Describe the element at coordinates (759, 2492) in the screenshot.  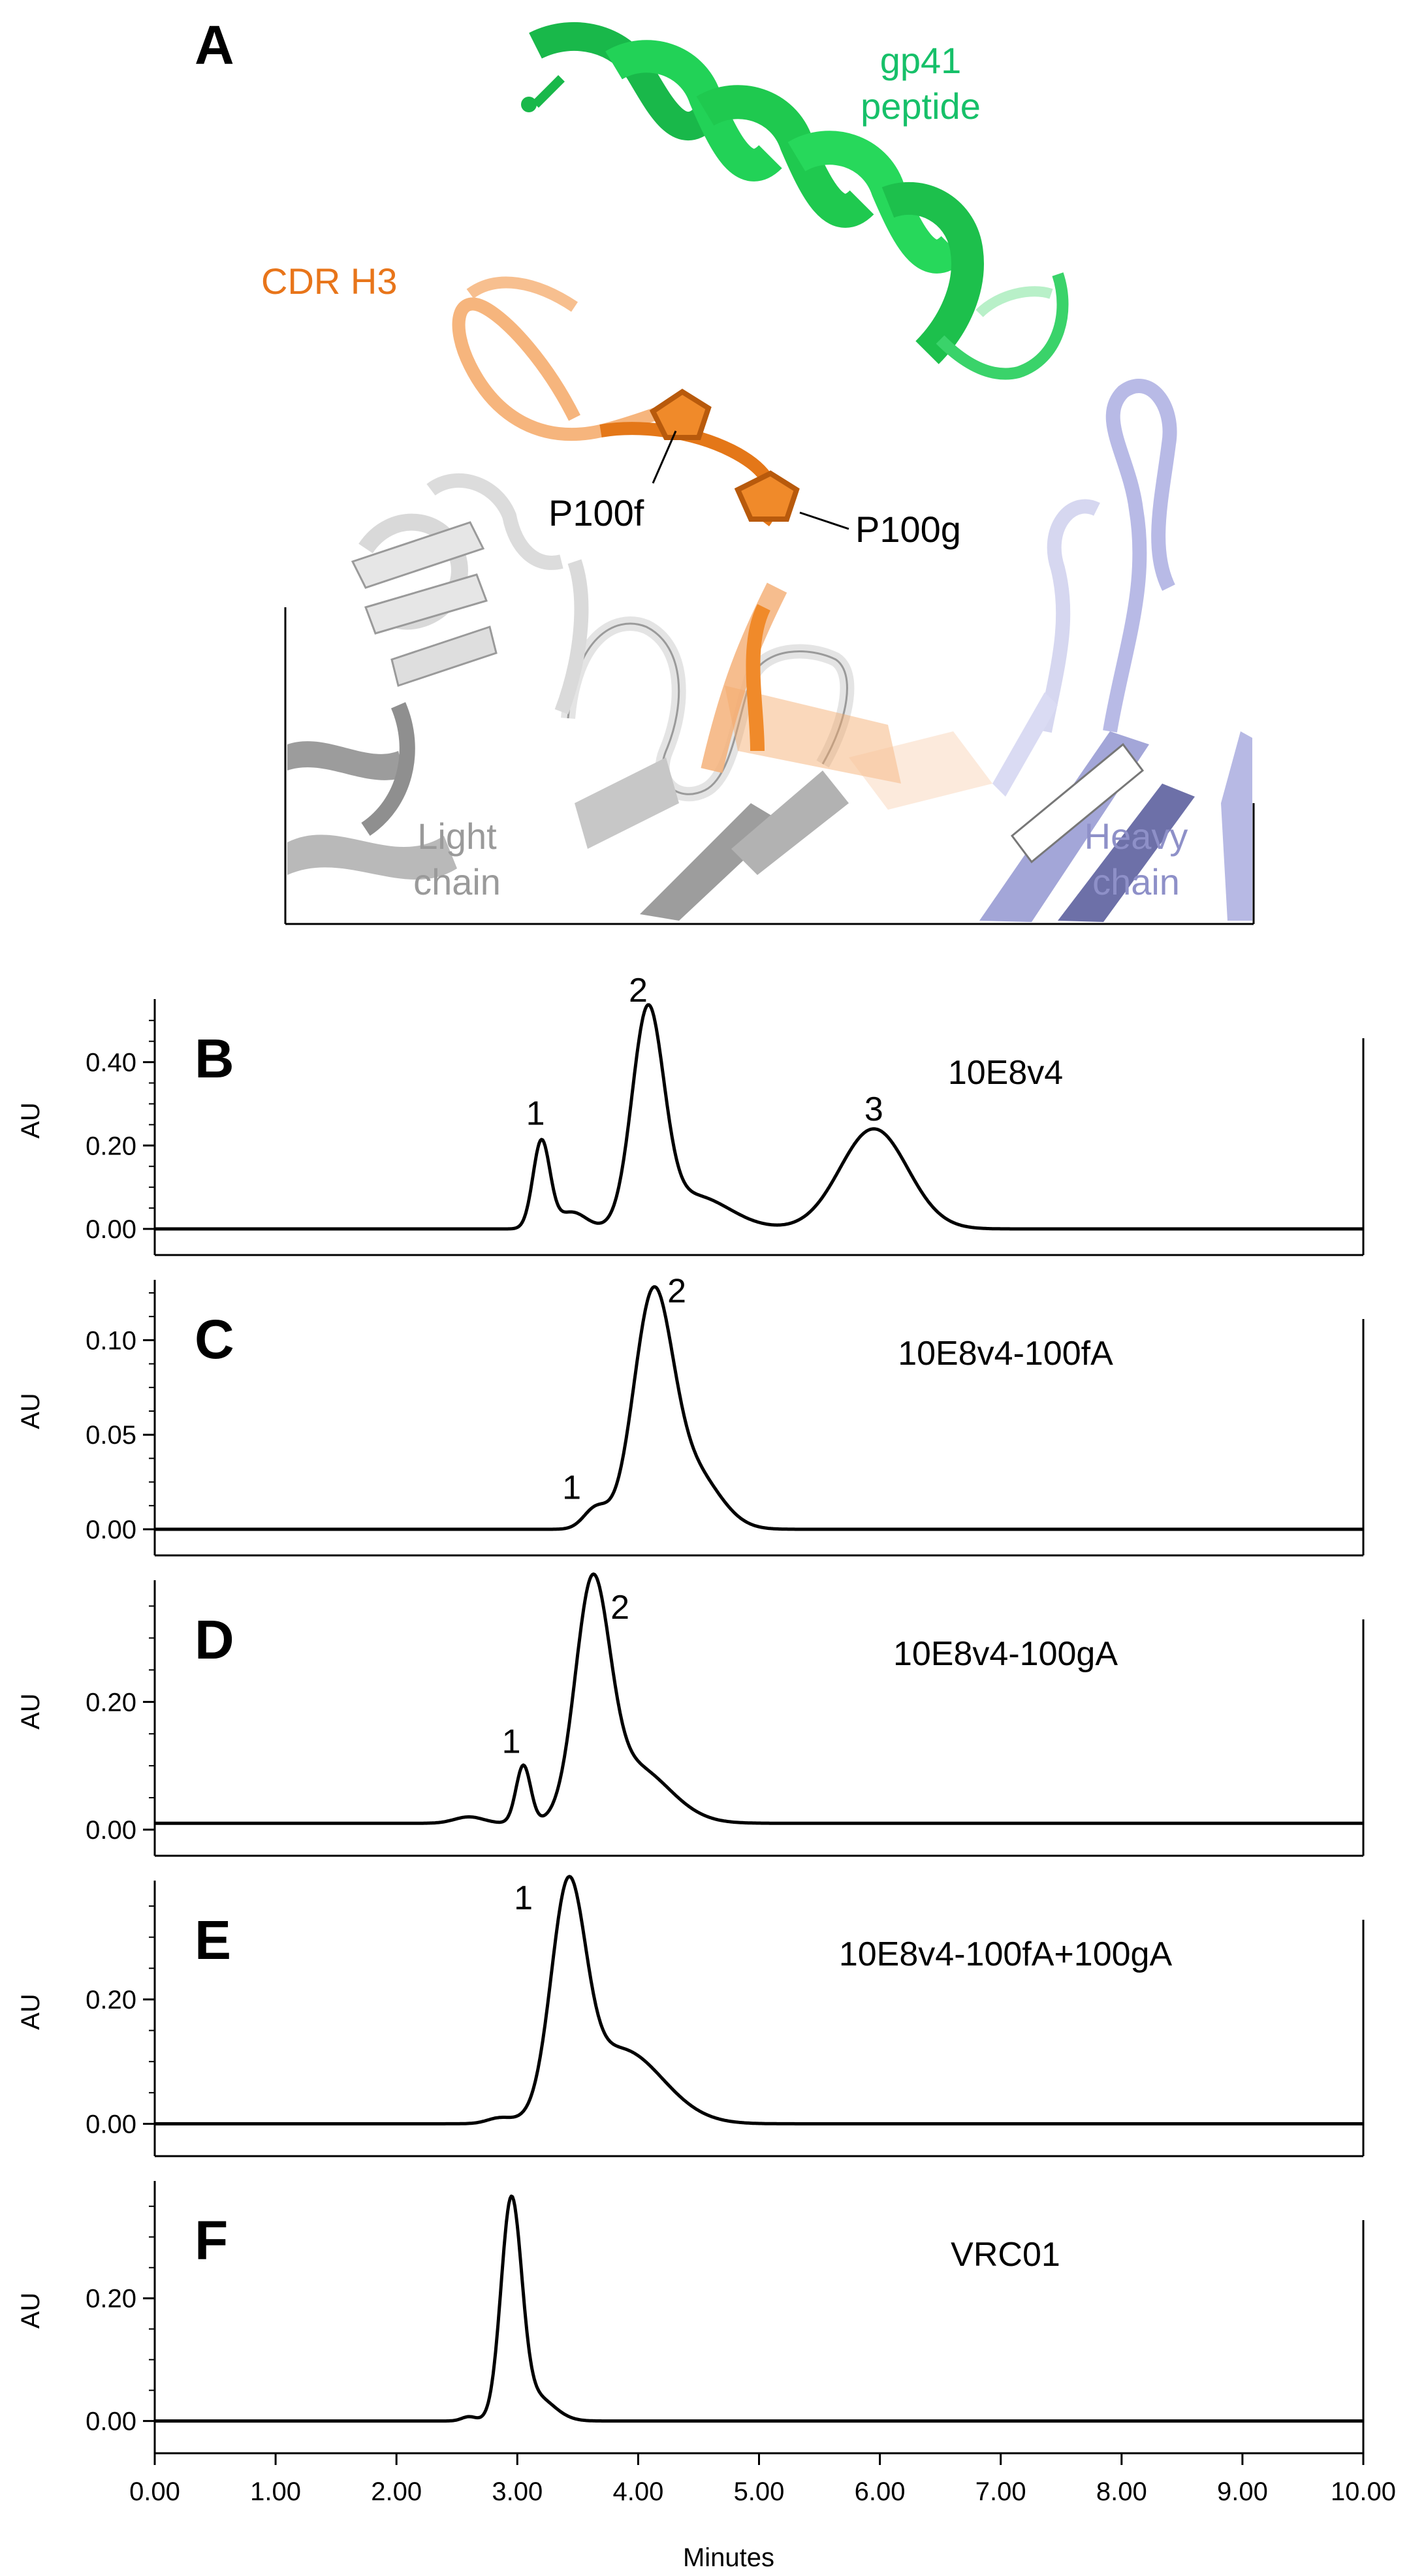
I see `x-tick-label: 5.00` at that location.